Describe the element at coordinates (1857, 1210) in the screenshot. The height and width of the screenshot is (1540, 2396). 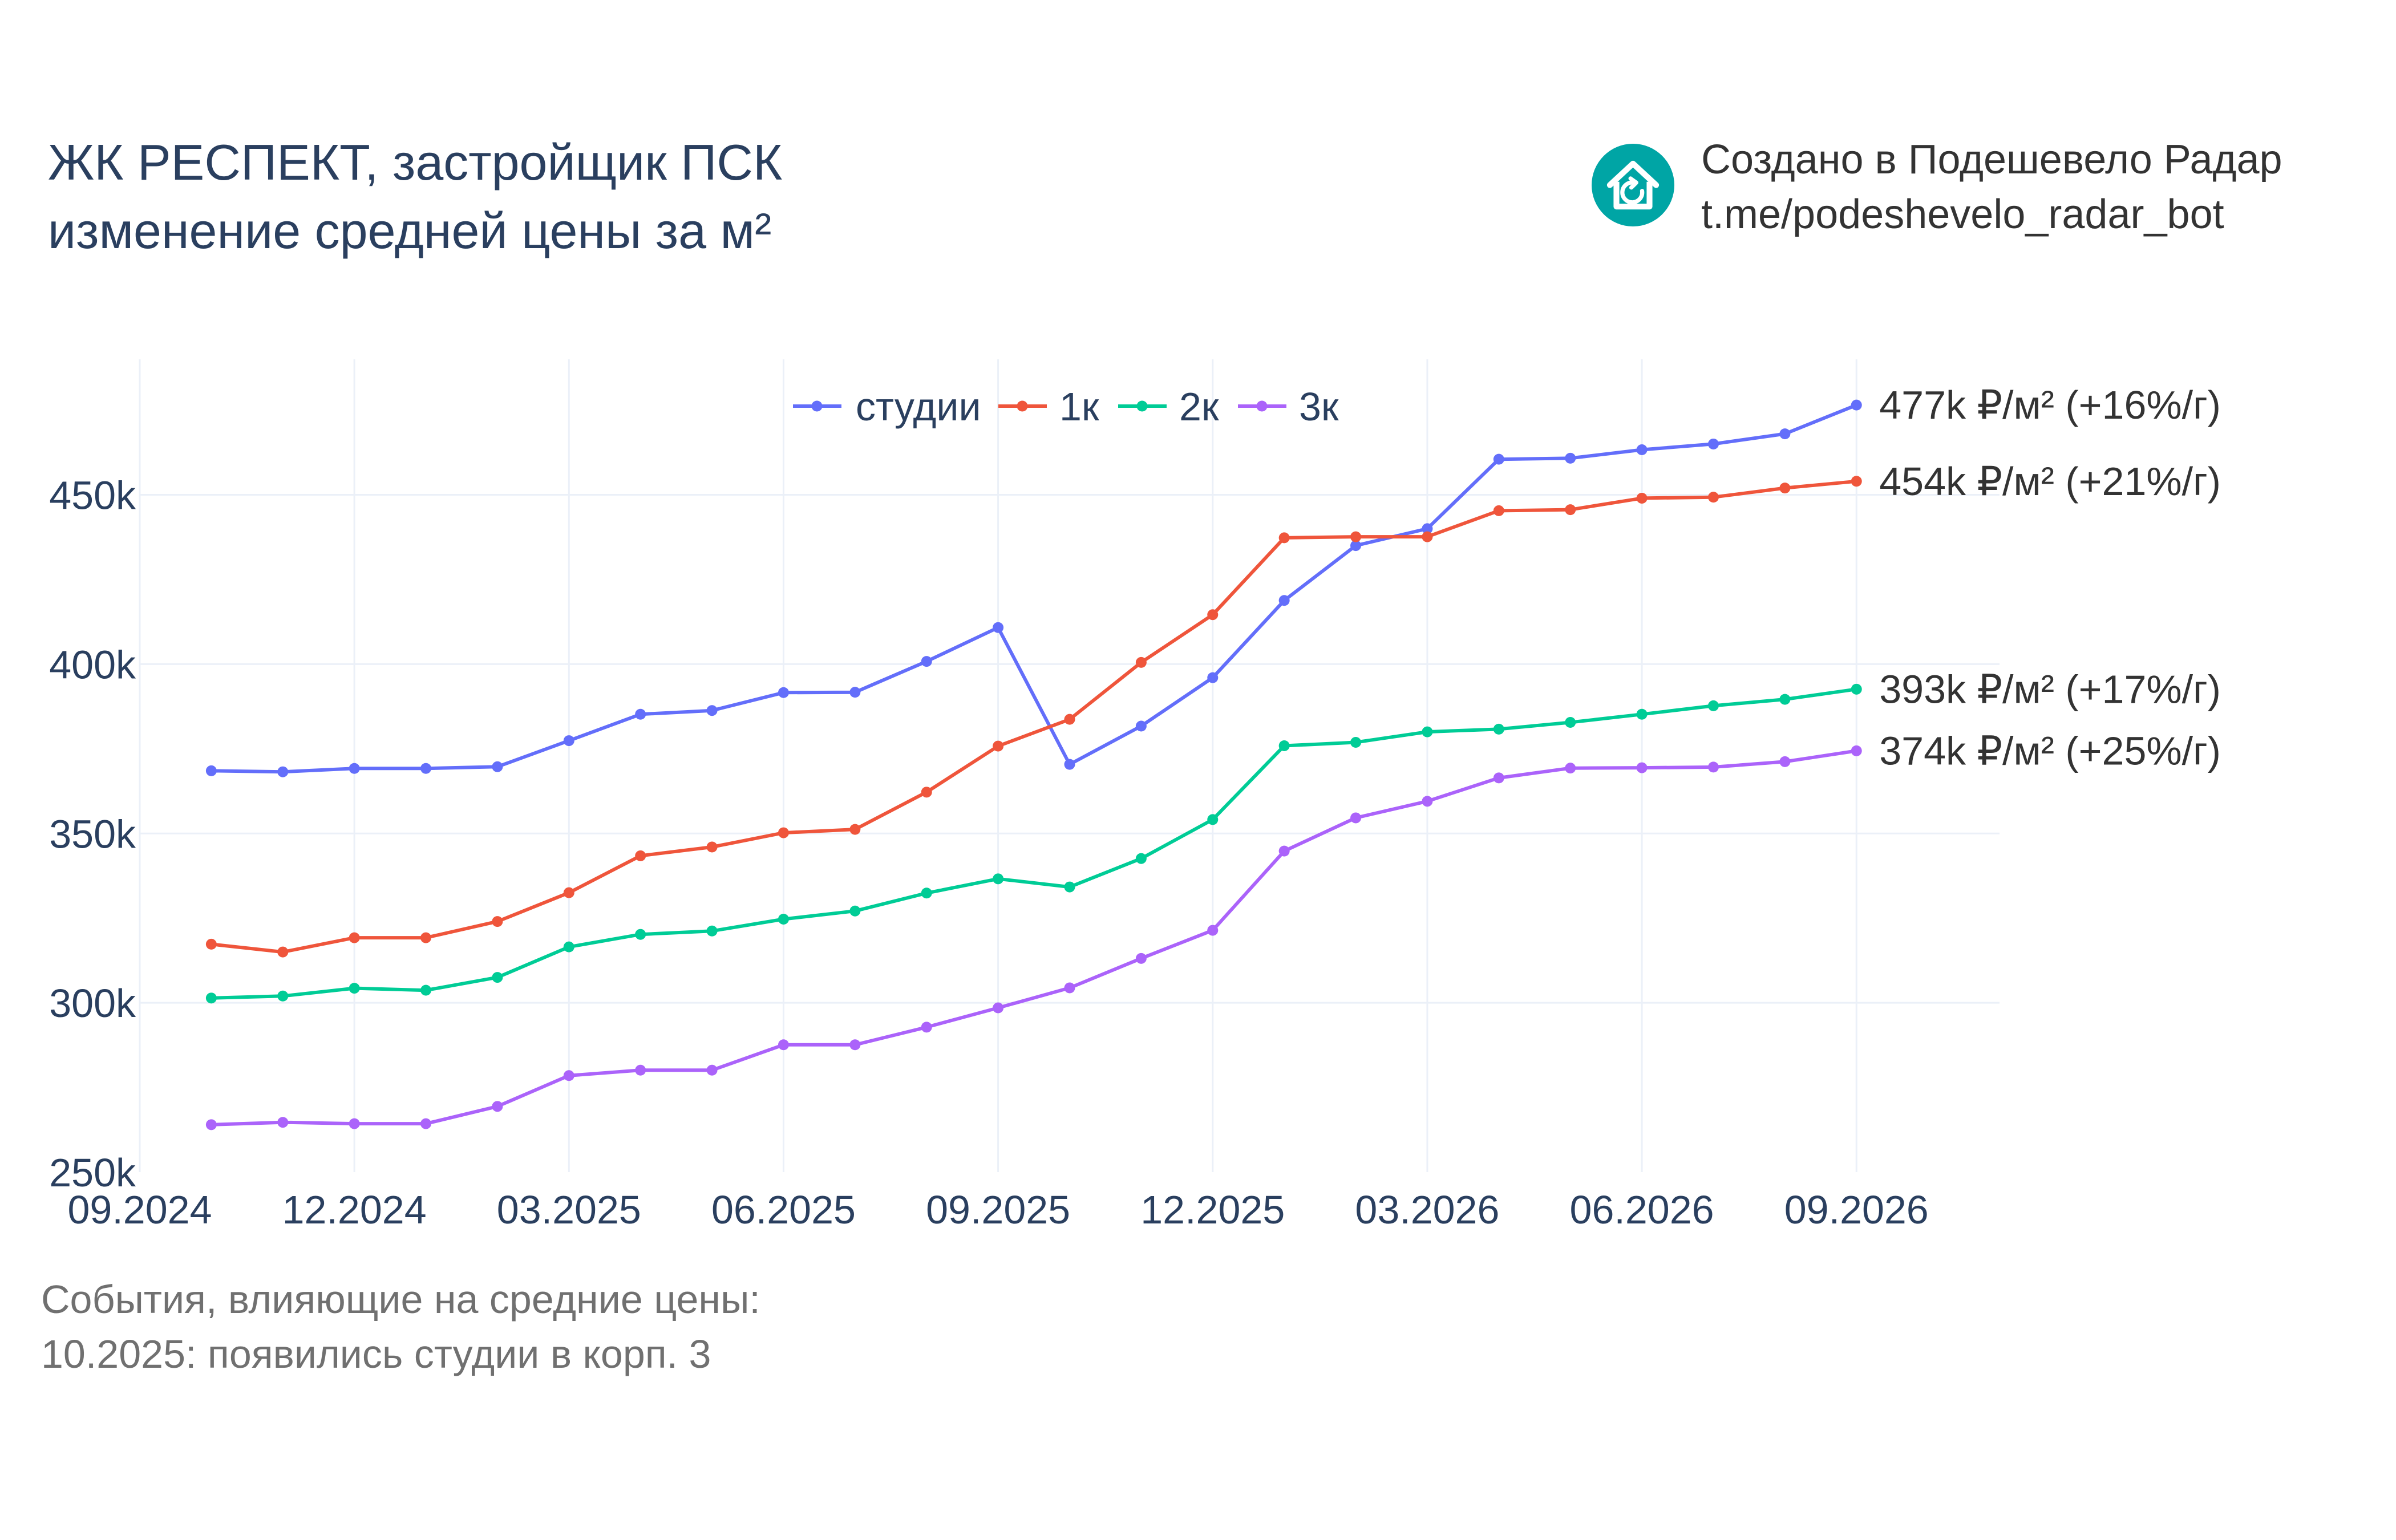
I see `x-tick-label: 09.2026` at that location.